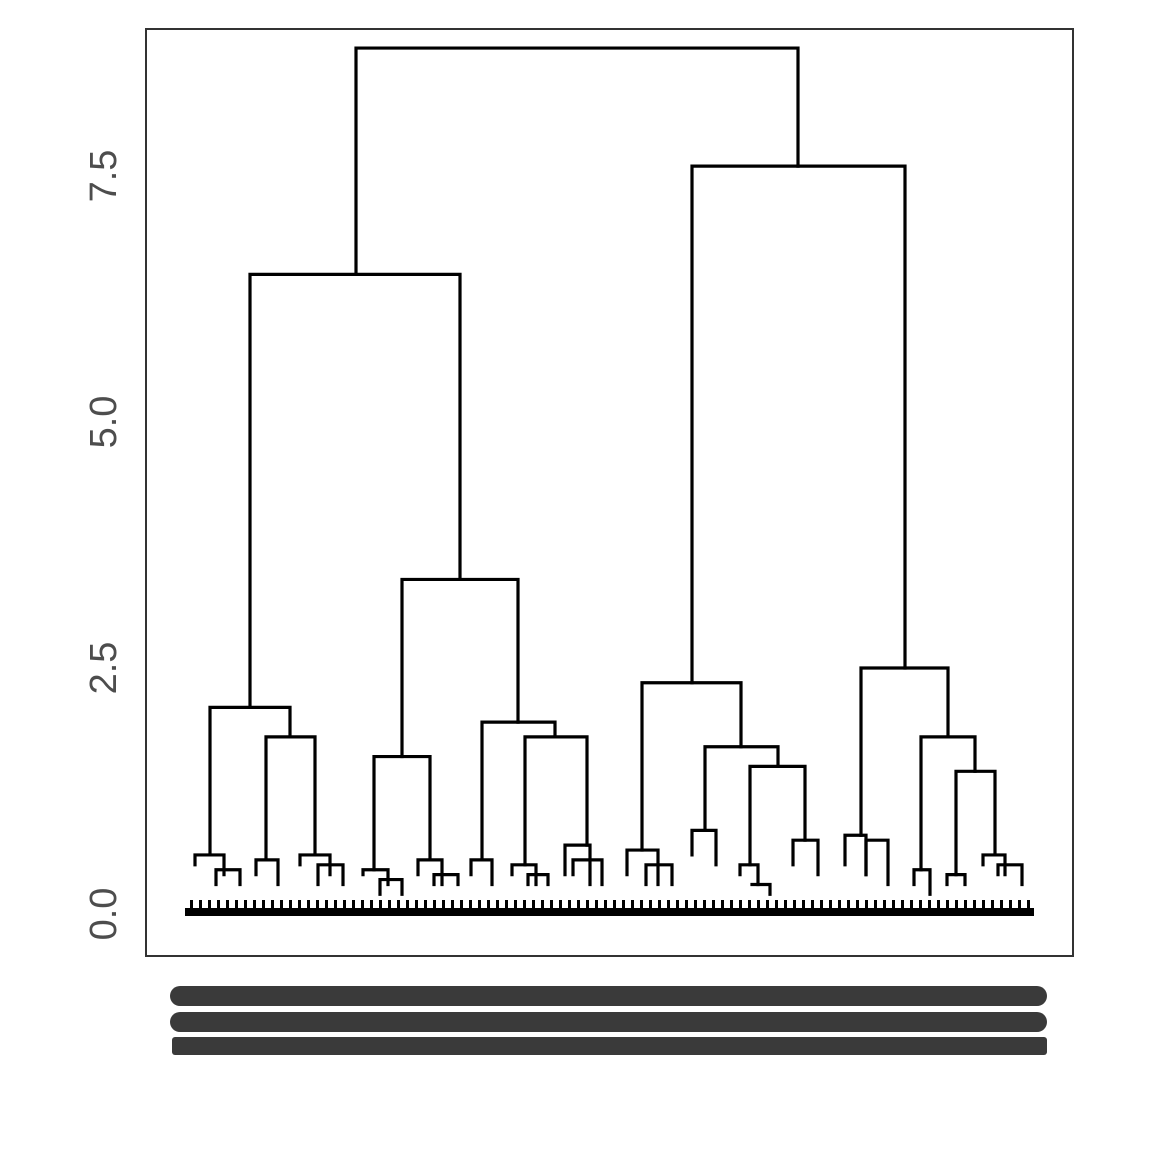 The image size is (1152, 1152). I want to click on link-right-right, so click(904, 751).